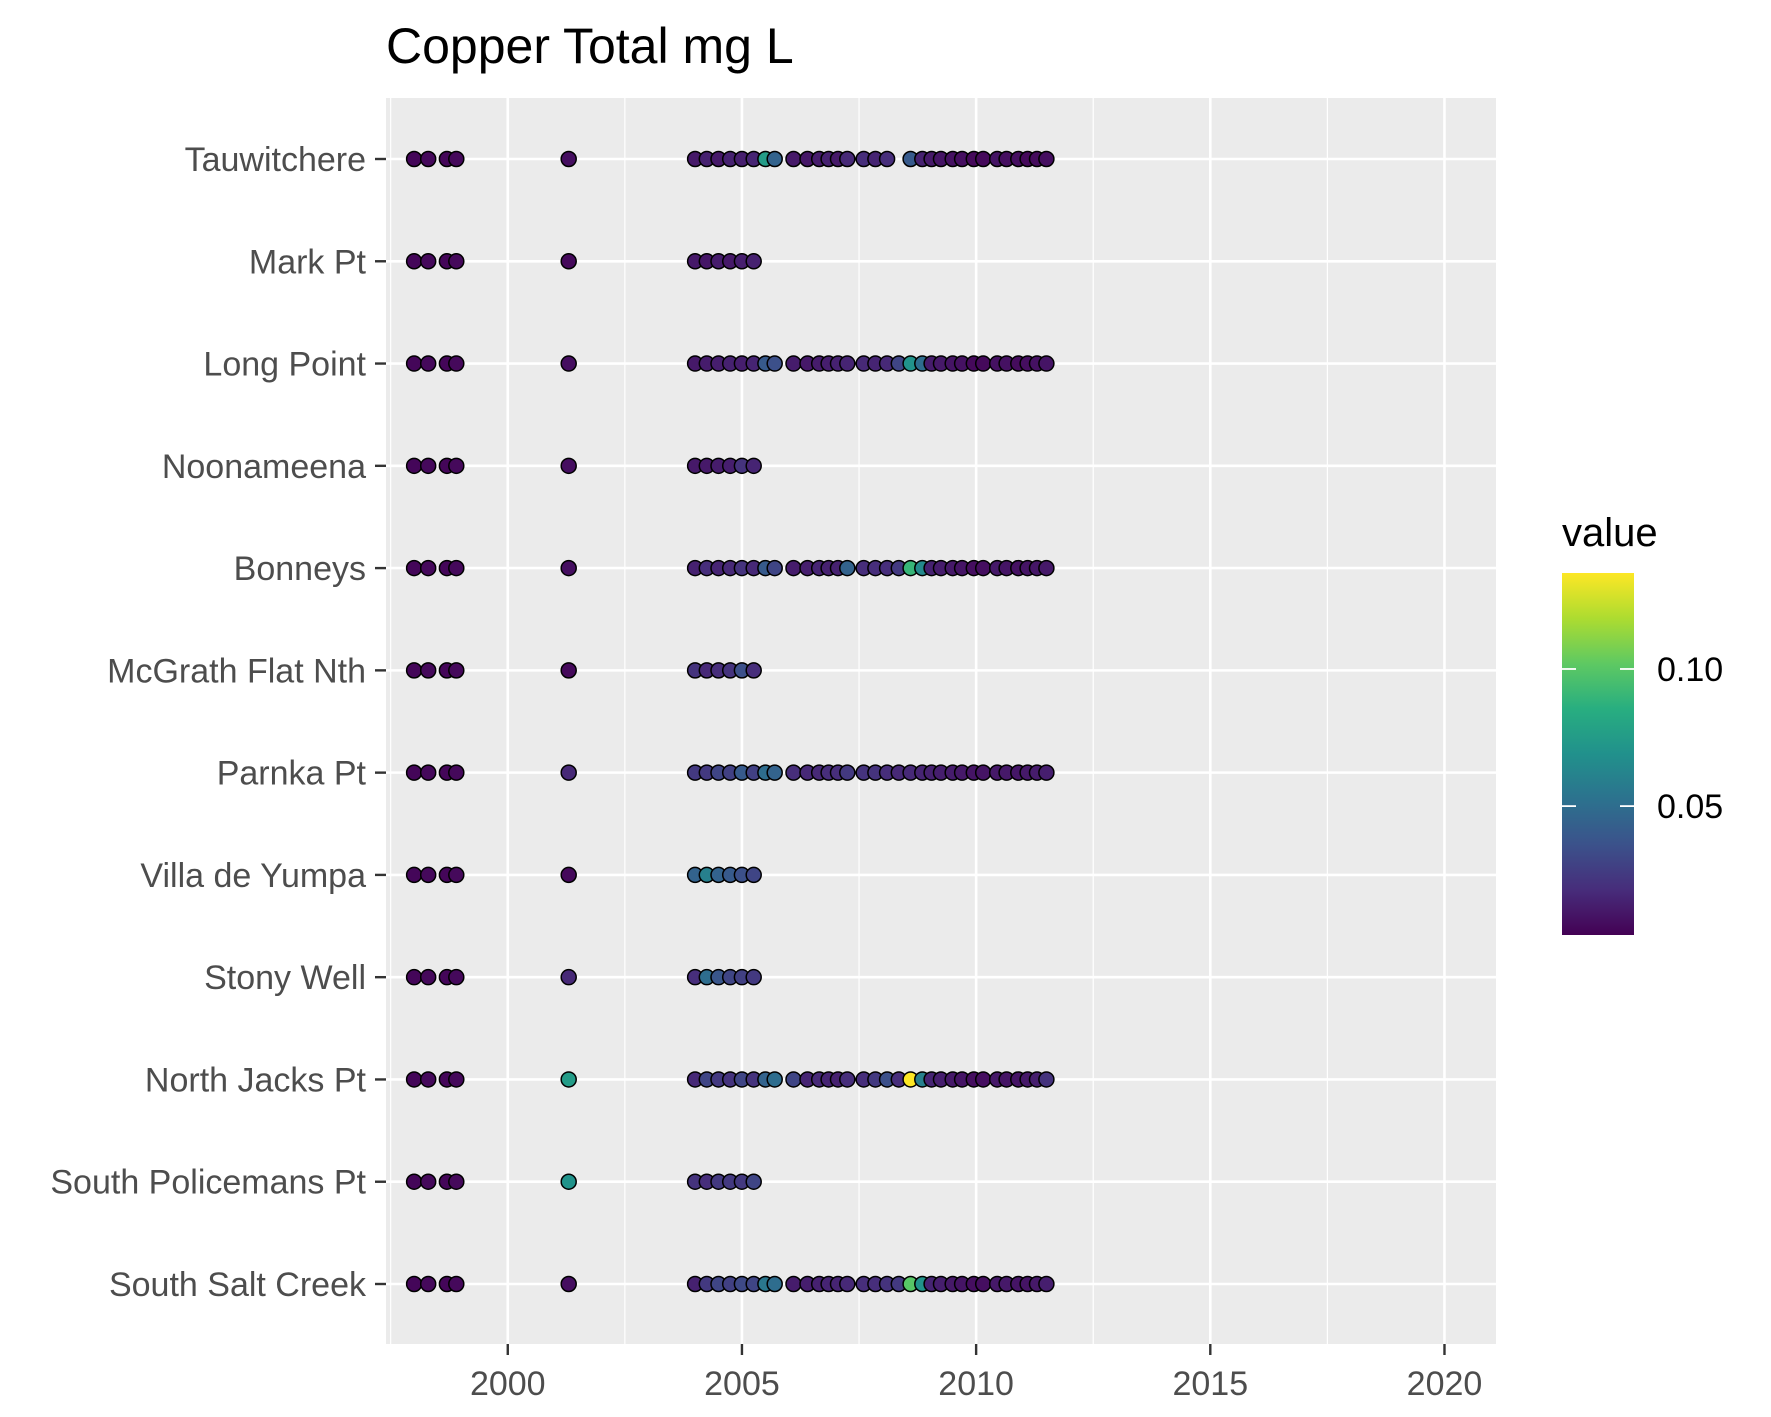 Image resolution: width=1771 pixels, height=1417 pixels. Describe the element at coordinates (1610, 533) in the screenshot. I see `legend-title: value` at that location.